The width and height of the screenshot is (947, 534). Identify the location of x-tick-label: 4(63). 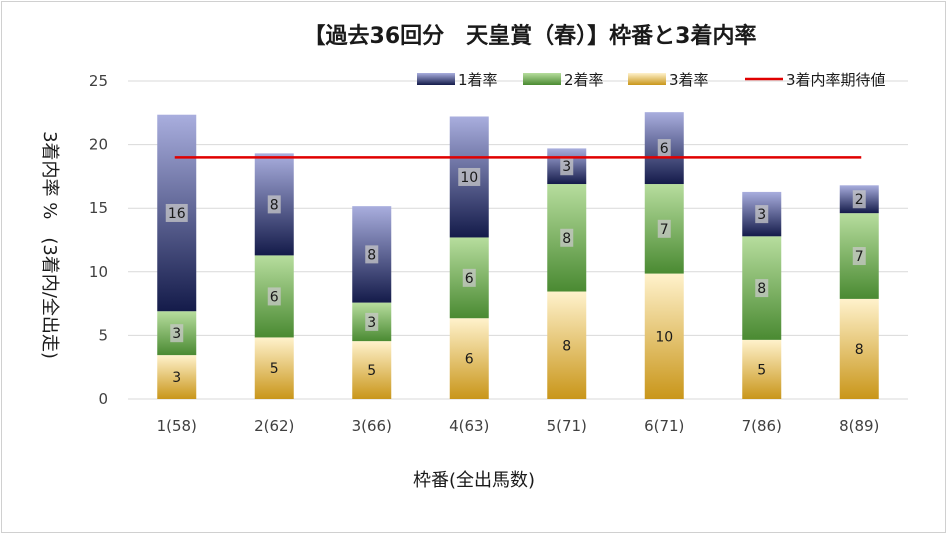
(469, 426).